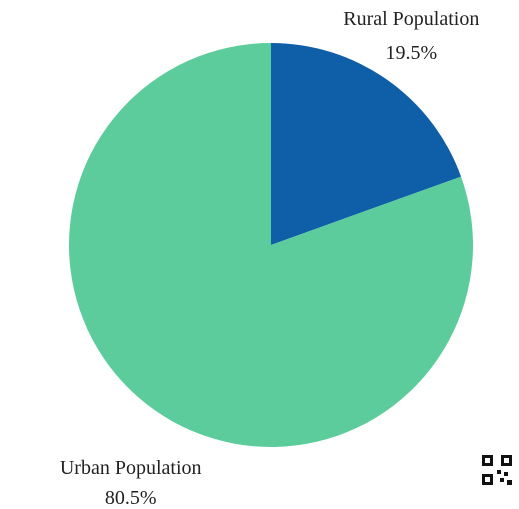  Describe the element at coordinates (411, 53) in the screenshot. I see `slice-value-label: 19.5%` at that location.